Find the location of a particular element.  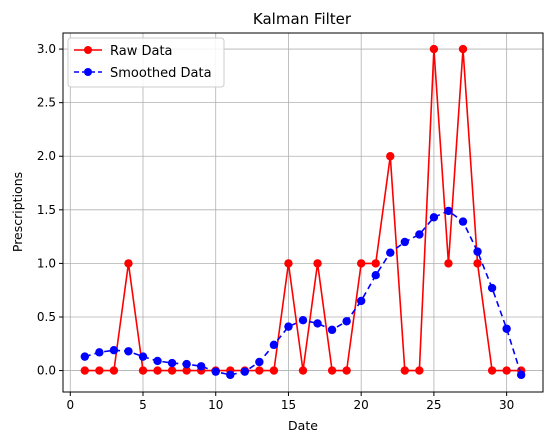

x-tick-label: 0 is located at coordinates (70, 405).